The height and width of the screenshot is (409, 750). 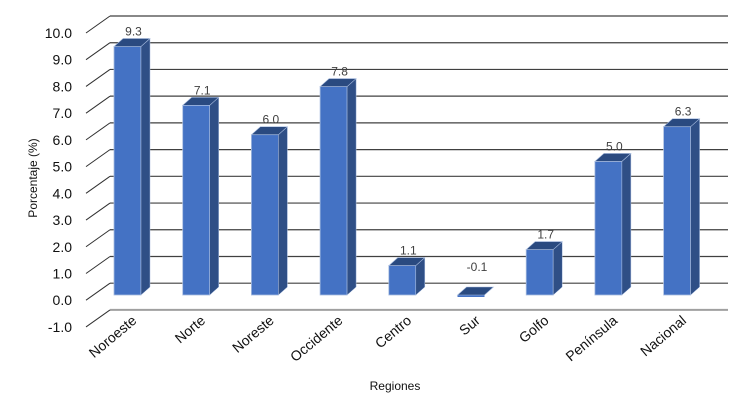 I want to click on bar: -0.1, so click(x=475, y=278).